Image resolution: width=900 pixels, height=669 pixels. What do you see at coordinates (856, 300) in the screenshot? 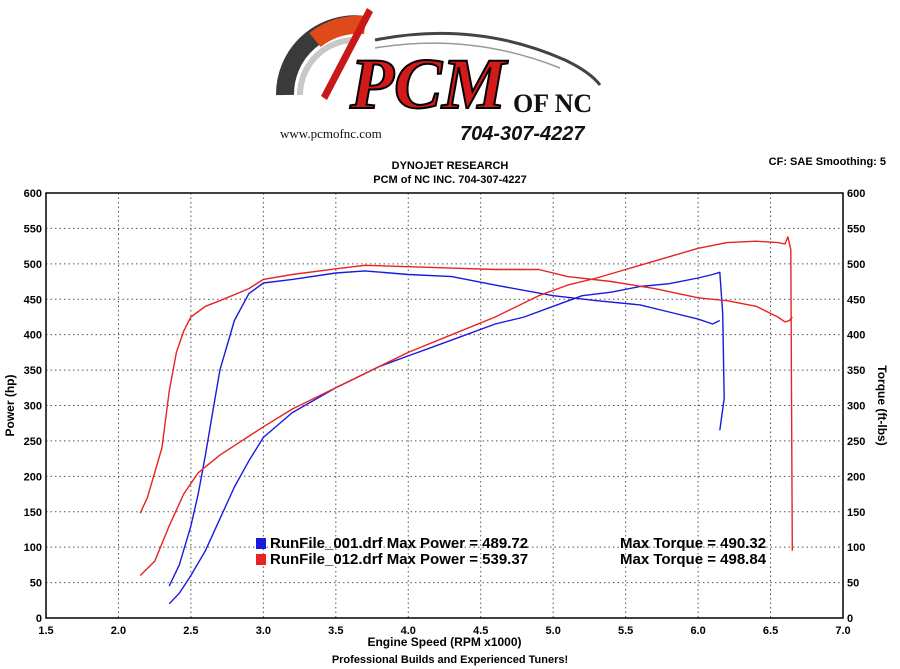
I see `y-right-tick-label: 450` at bounding box center [856, 300].